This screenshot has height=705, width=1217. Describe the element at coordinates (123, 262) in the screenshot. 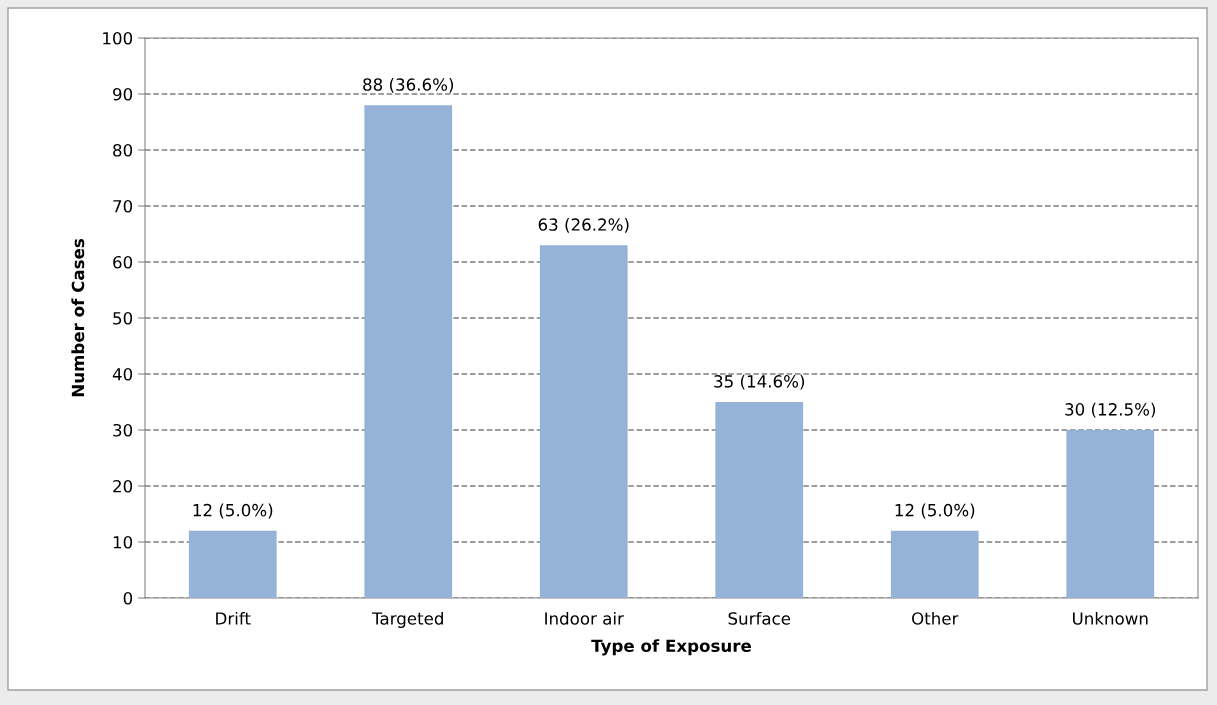

I see `y-tick-label: 60` at that location.